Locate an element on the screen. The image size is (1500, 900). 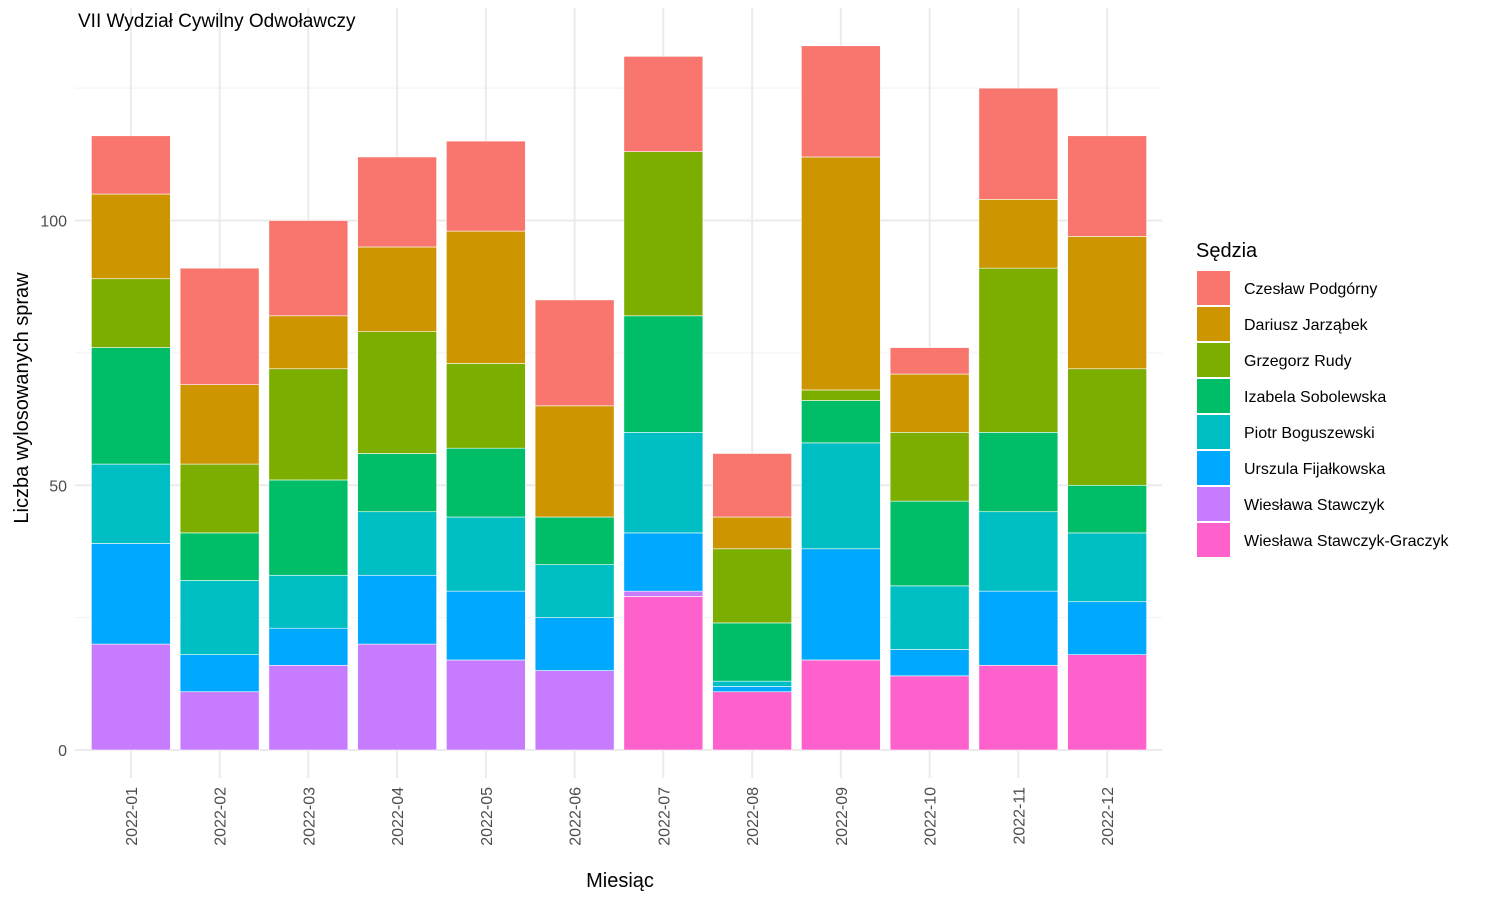
legend-label: Izabela Sobolewska is located at coordinates (1315, 397).